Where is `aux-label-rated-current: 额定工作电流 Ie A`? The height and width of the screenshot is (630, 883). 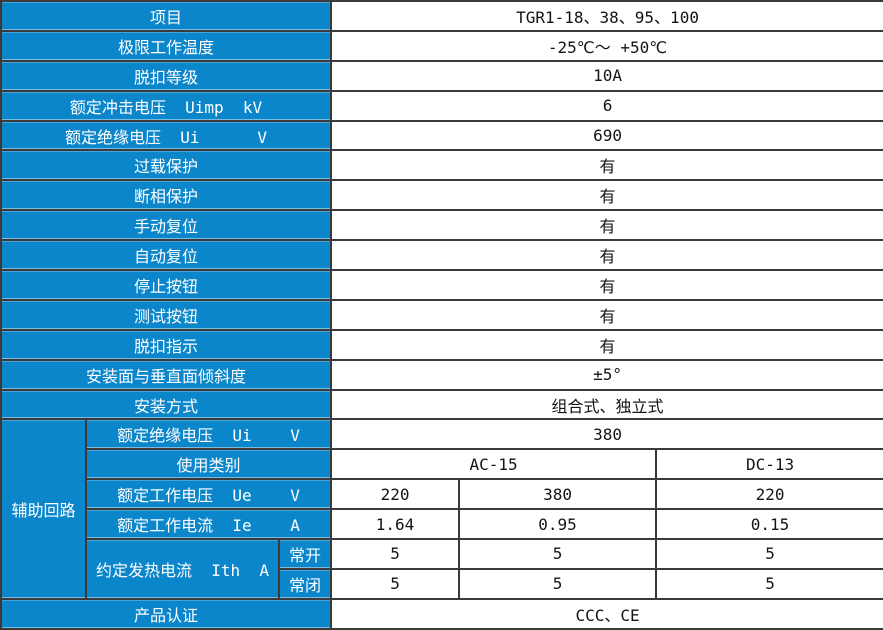
aux-label-rated-current: 额定工作电流 Ie A is located at coordinates (208, 524).